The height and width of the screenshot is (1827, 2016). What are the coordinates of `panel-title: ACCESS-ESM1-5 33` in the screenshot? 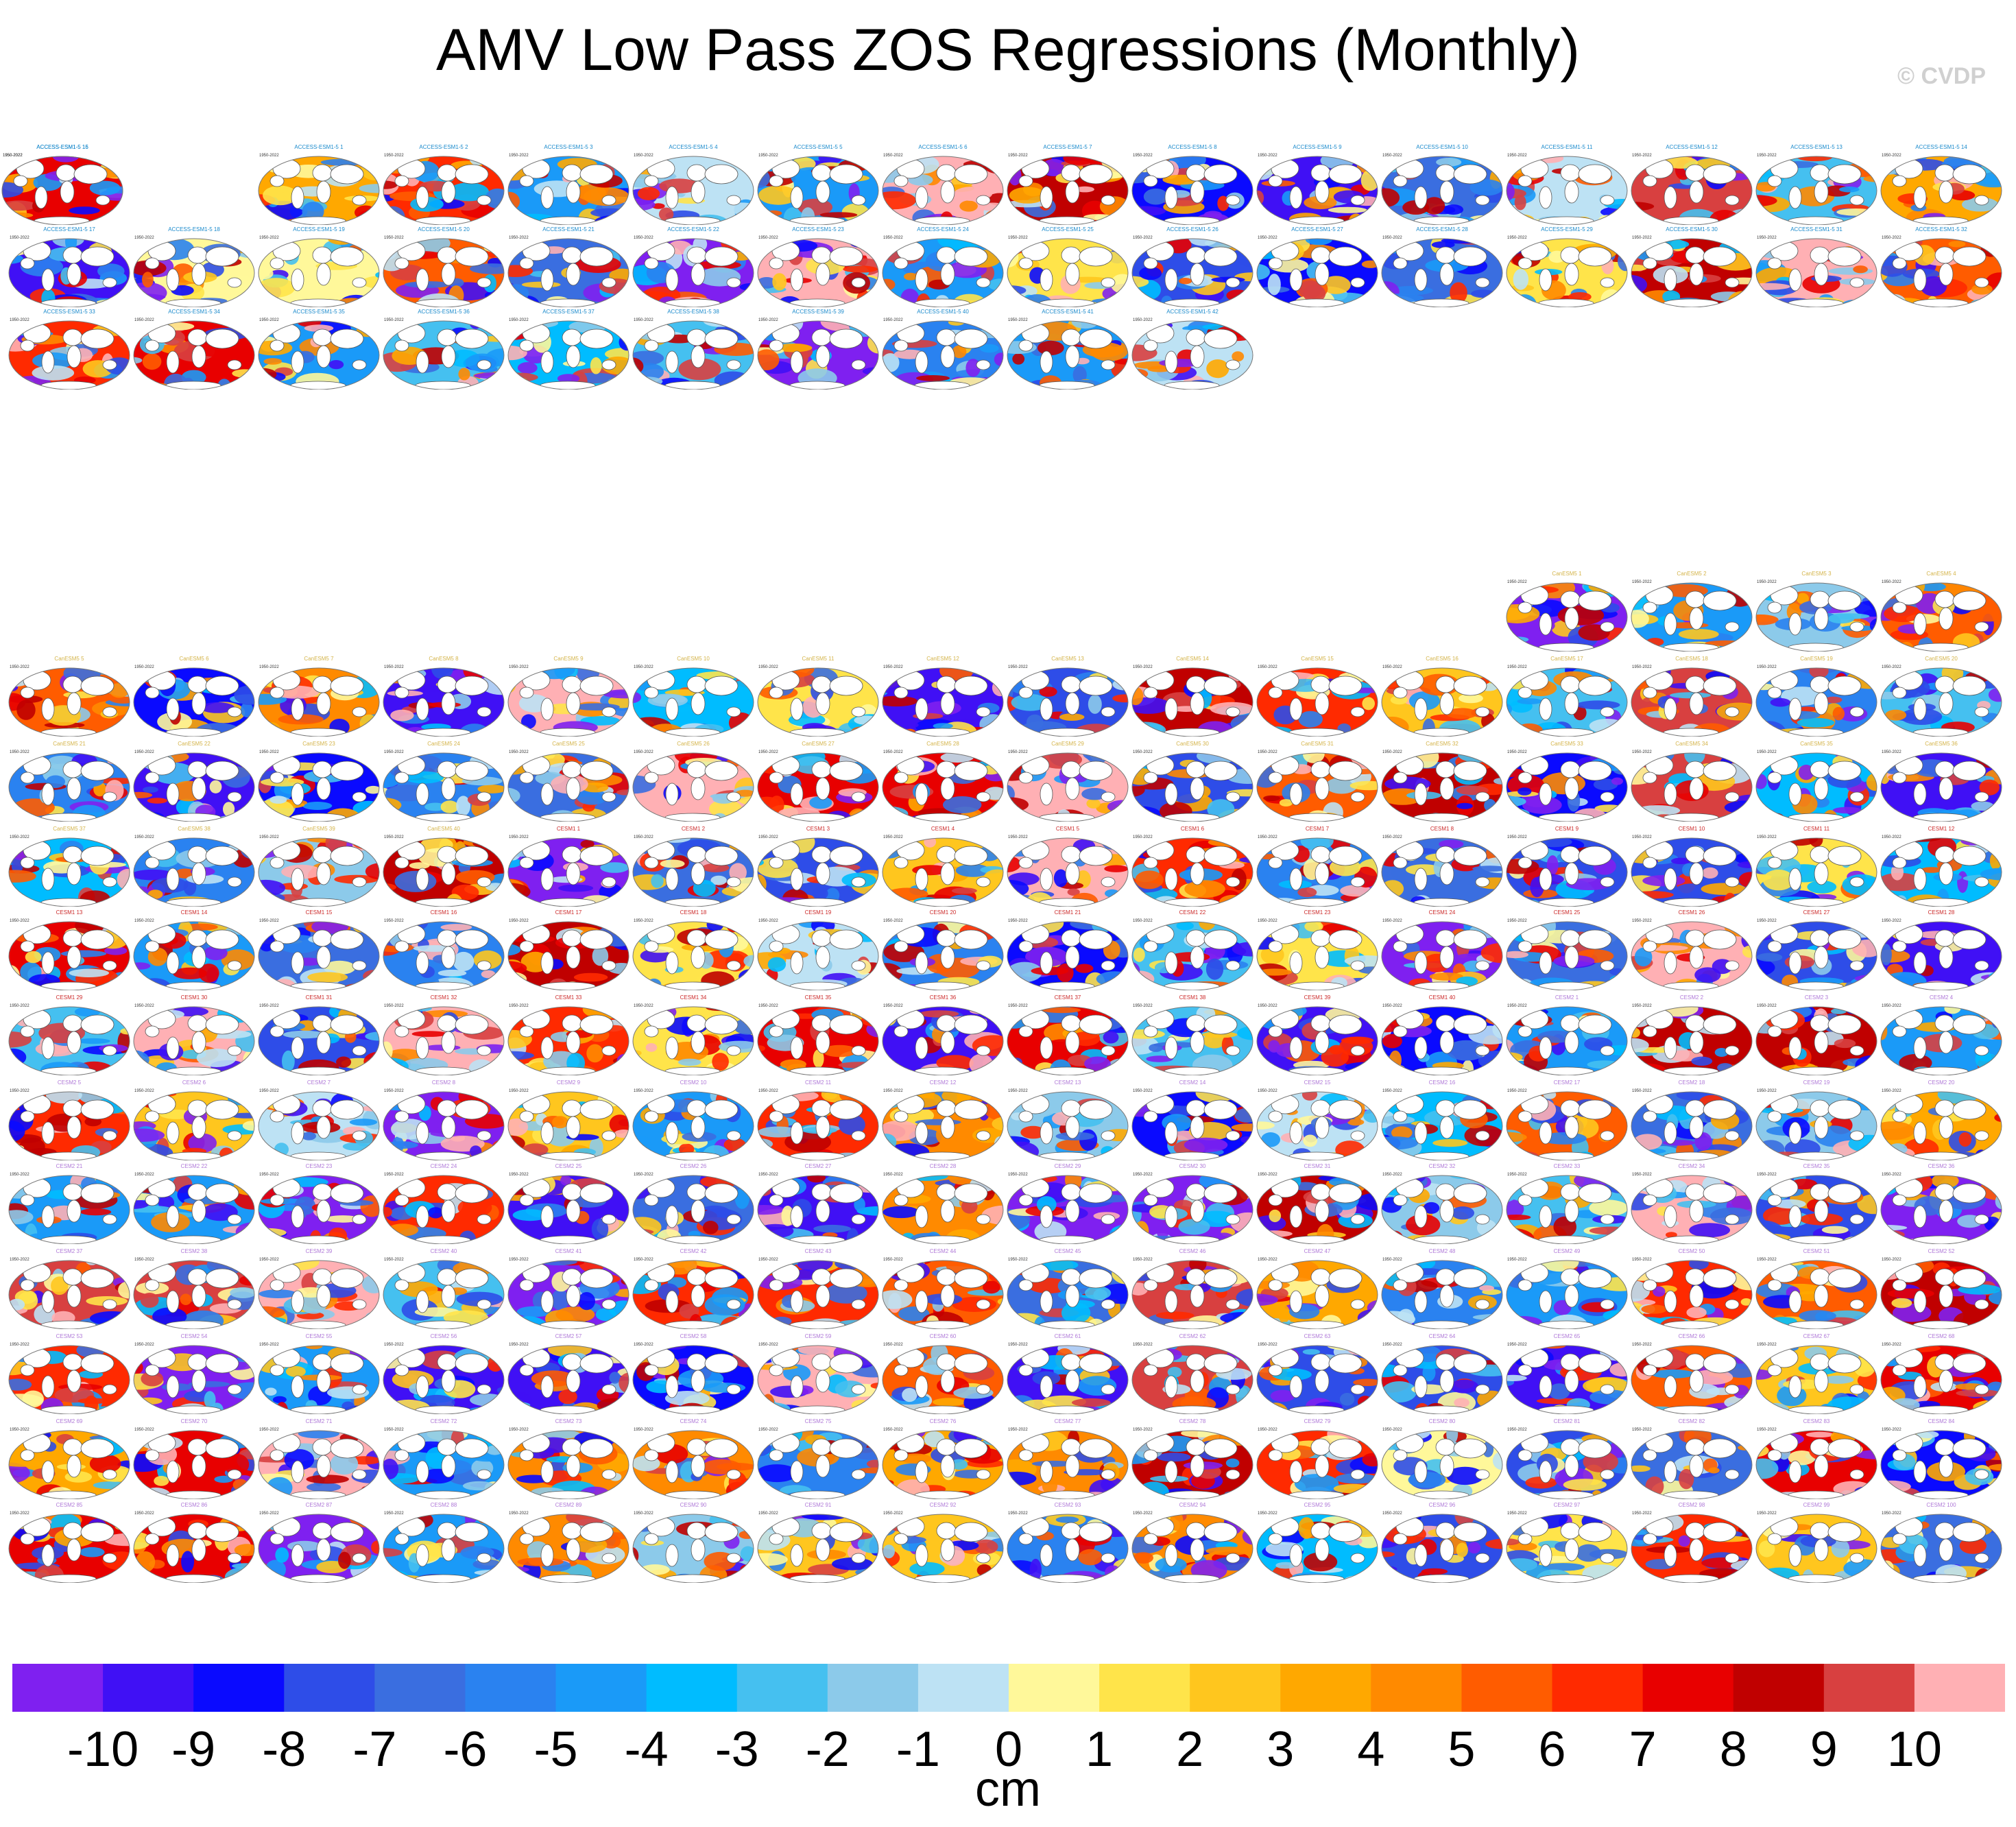 It's located at (69, 312).